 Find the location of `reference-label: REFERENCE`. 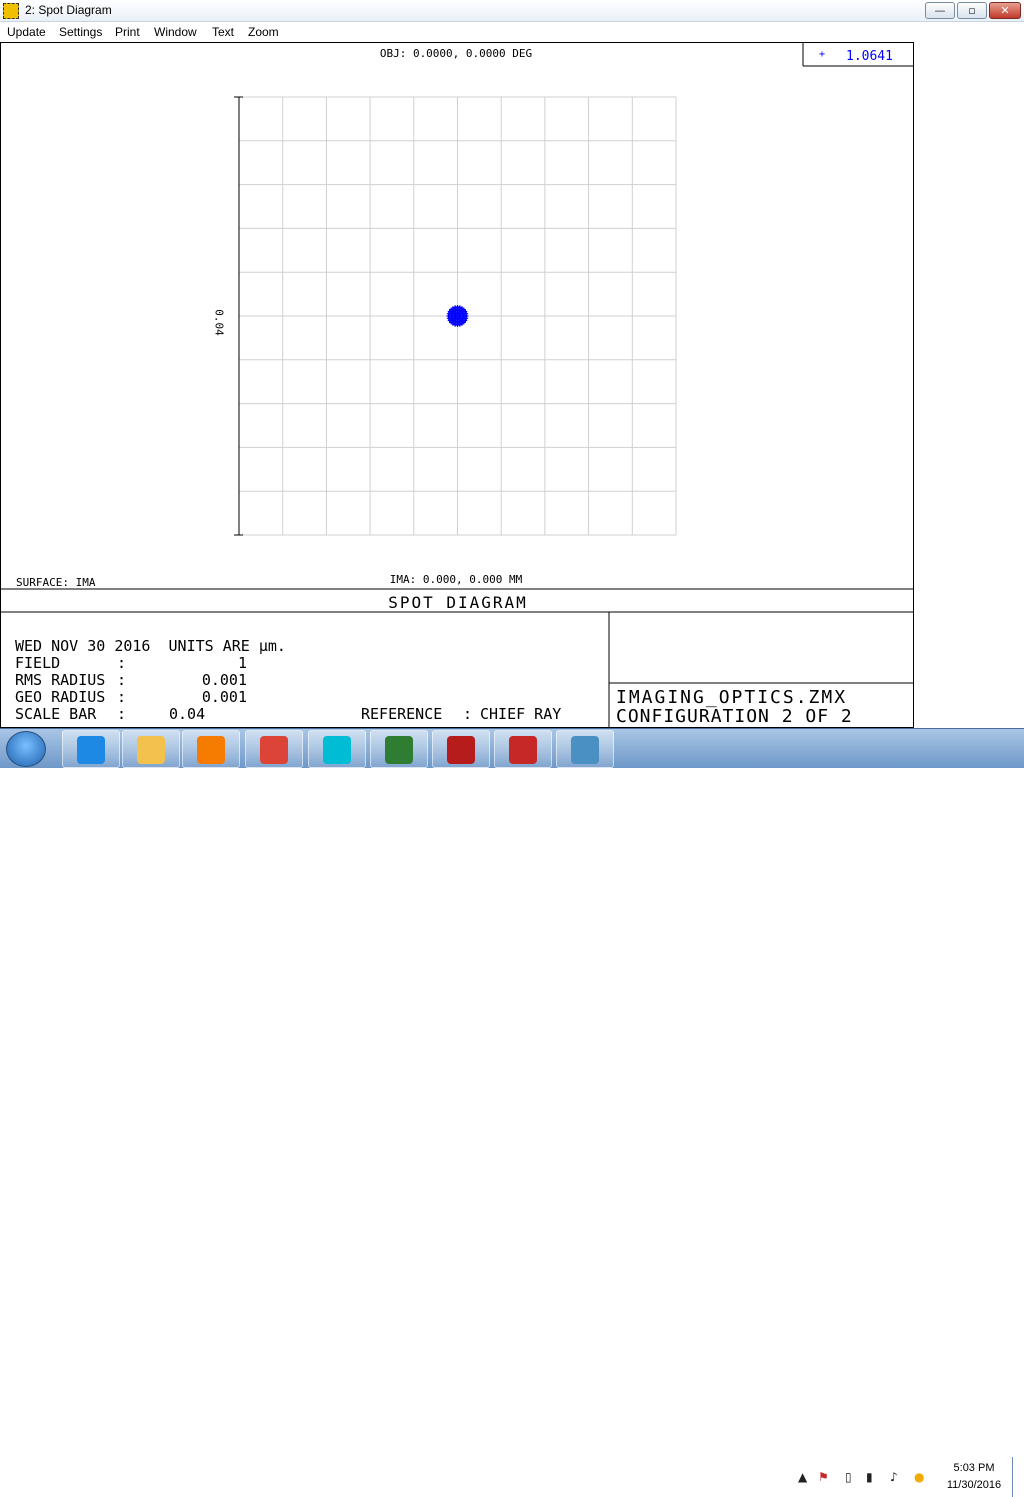

reference-label: REFERENCE is located at coordinates (402, 714).